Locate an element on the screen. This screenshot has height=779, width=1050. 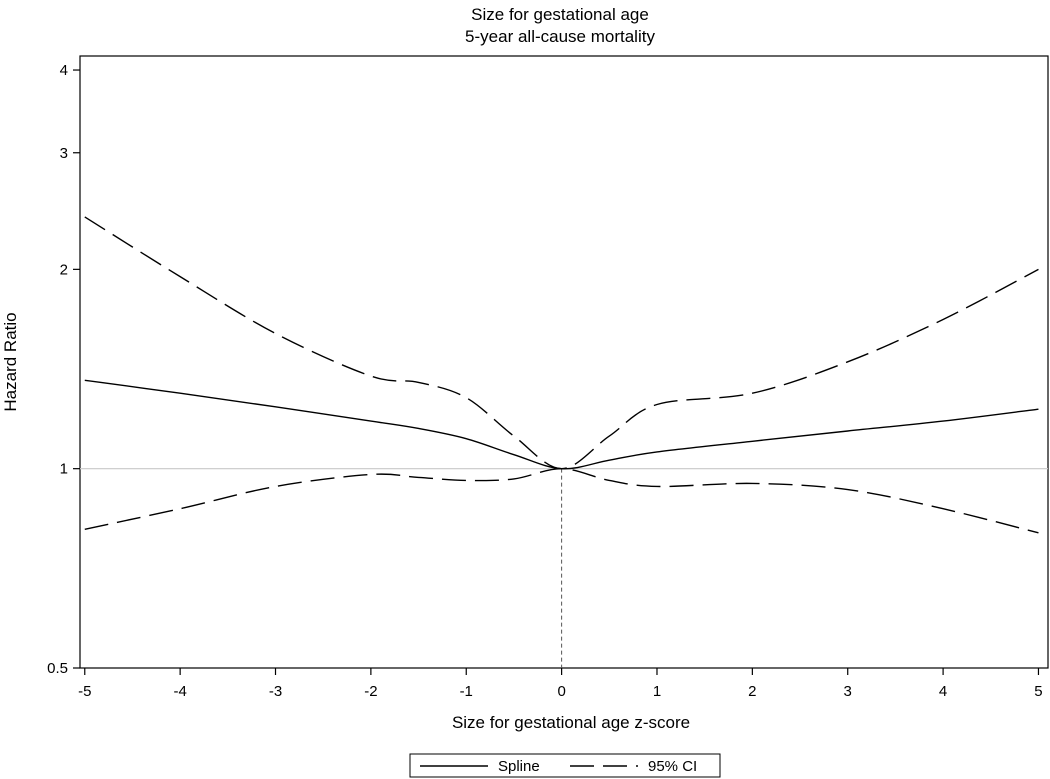
x-tick-label: -2 is located at coordinates (370, 691).